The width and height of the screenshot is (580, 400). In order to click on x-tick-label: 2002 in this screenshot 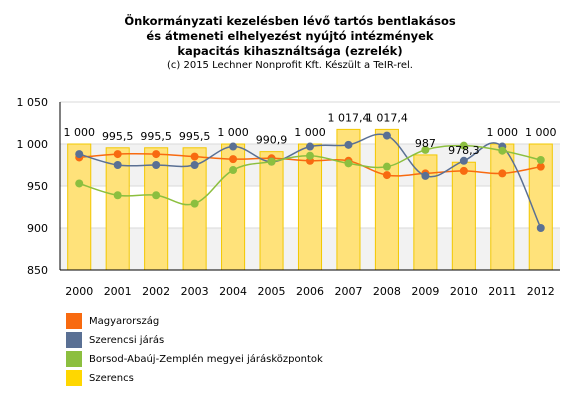, I will do `click(156, 291)`.